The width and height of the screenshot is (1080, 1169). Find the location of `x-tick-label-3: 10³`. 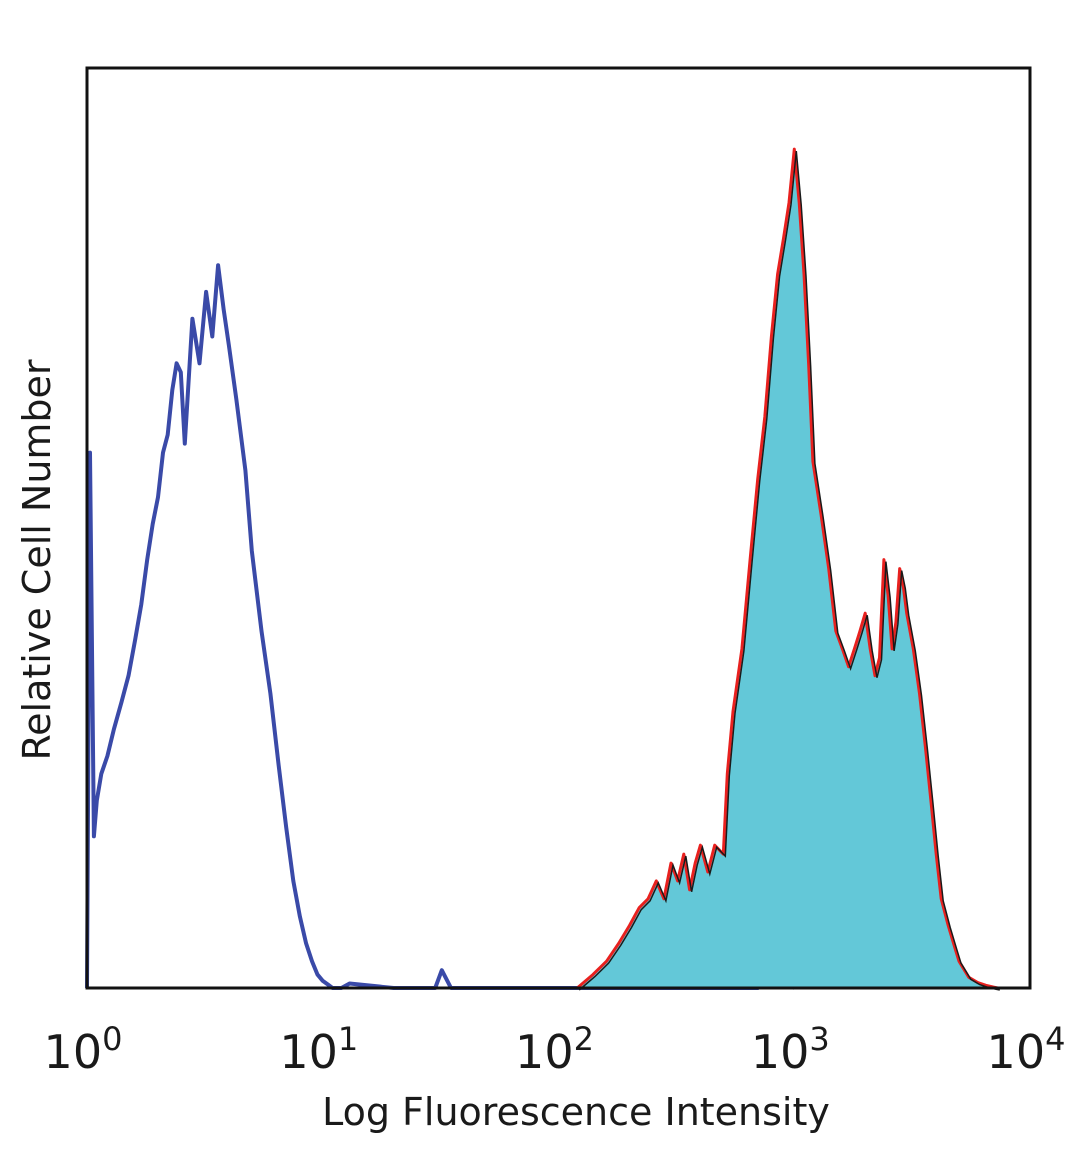

x-tick-label-3: 10³ is located at coordinates (790, 1049).